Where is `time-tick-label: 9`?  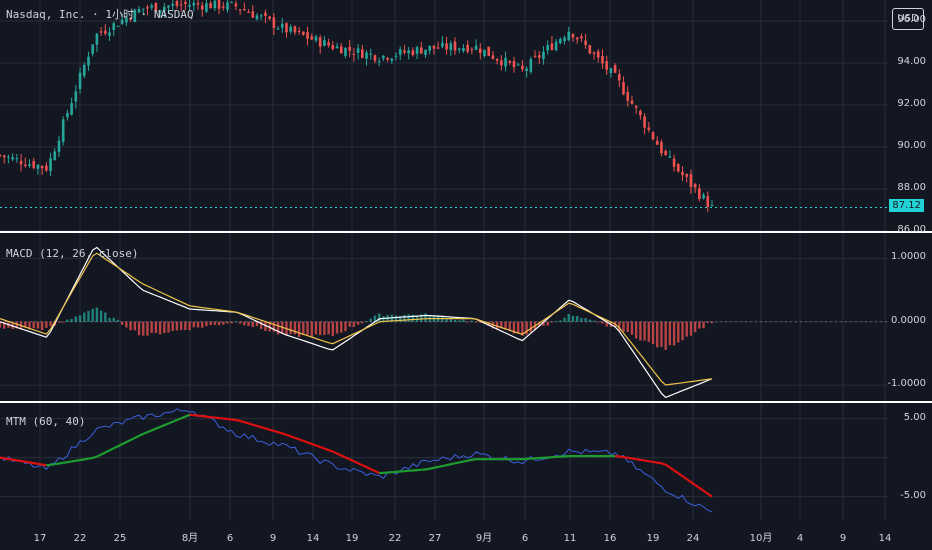
time-tick-label: 9 is located at coordinates (273, 538).